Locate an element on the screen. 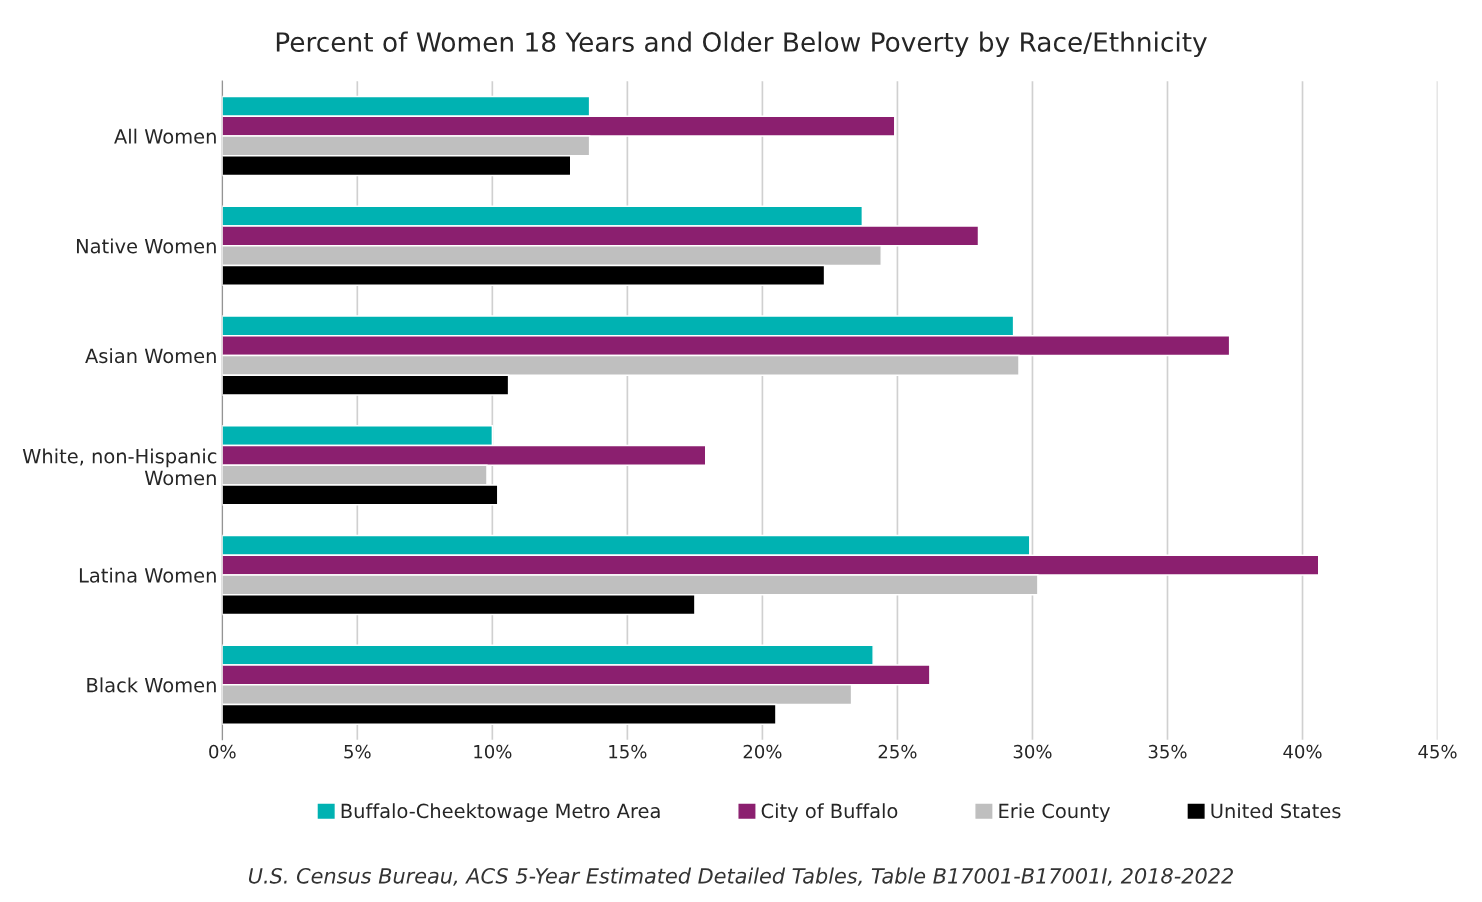 The image size is (1482, 902). x-tick-label: 45% is located at coordinates (1437, 751).